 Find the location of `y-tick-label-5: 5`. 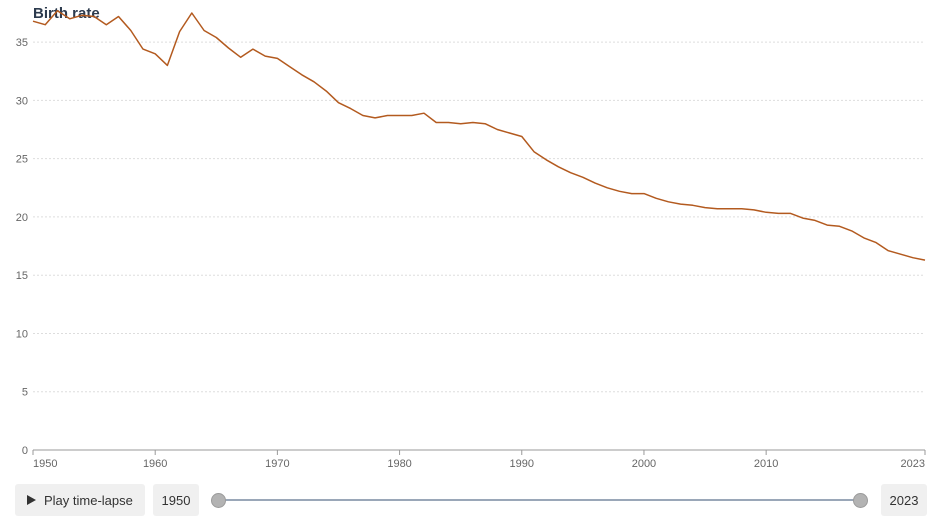

y-tick-label-5: 5 is located at coordinates (25, 393).